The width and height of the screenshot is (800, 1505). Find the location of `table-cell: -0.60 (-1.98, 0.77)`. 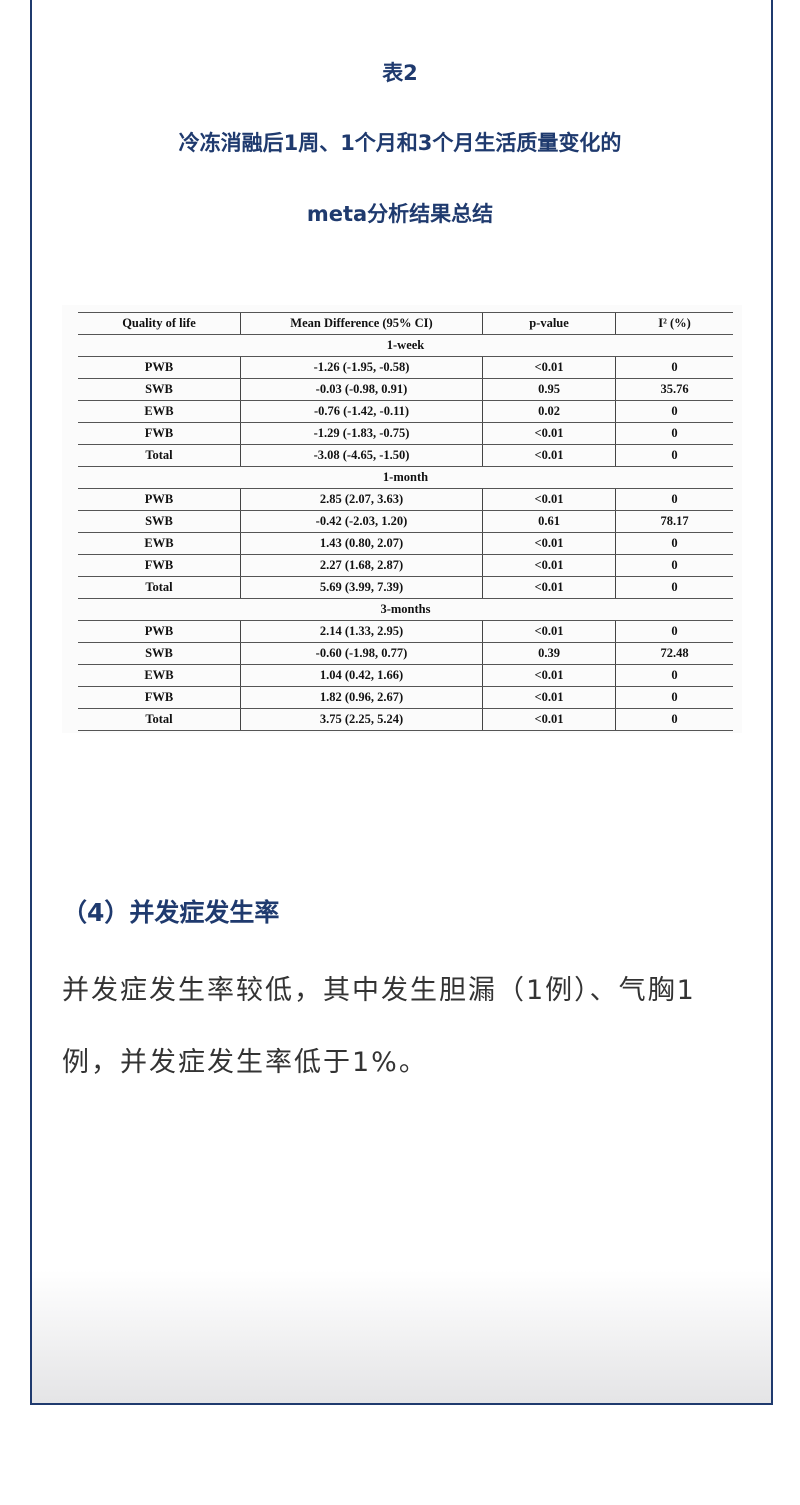

table-cell: -0.60 (-1.98, 0.77) is located at coordinates (361, 653).